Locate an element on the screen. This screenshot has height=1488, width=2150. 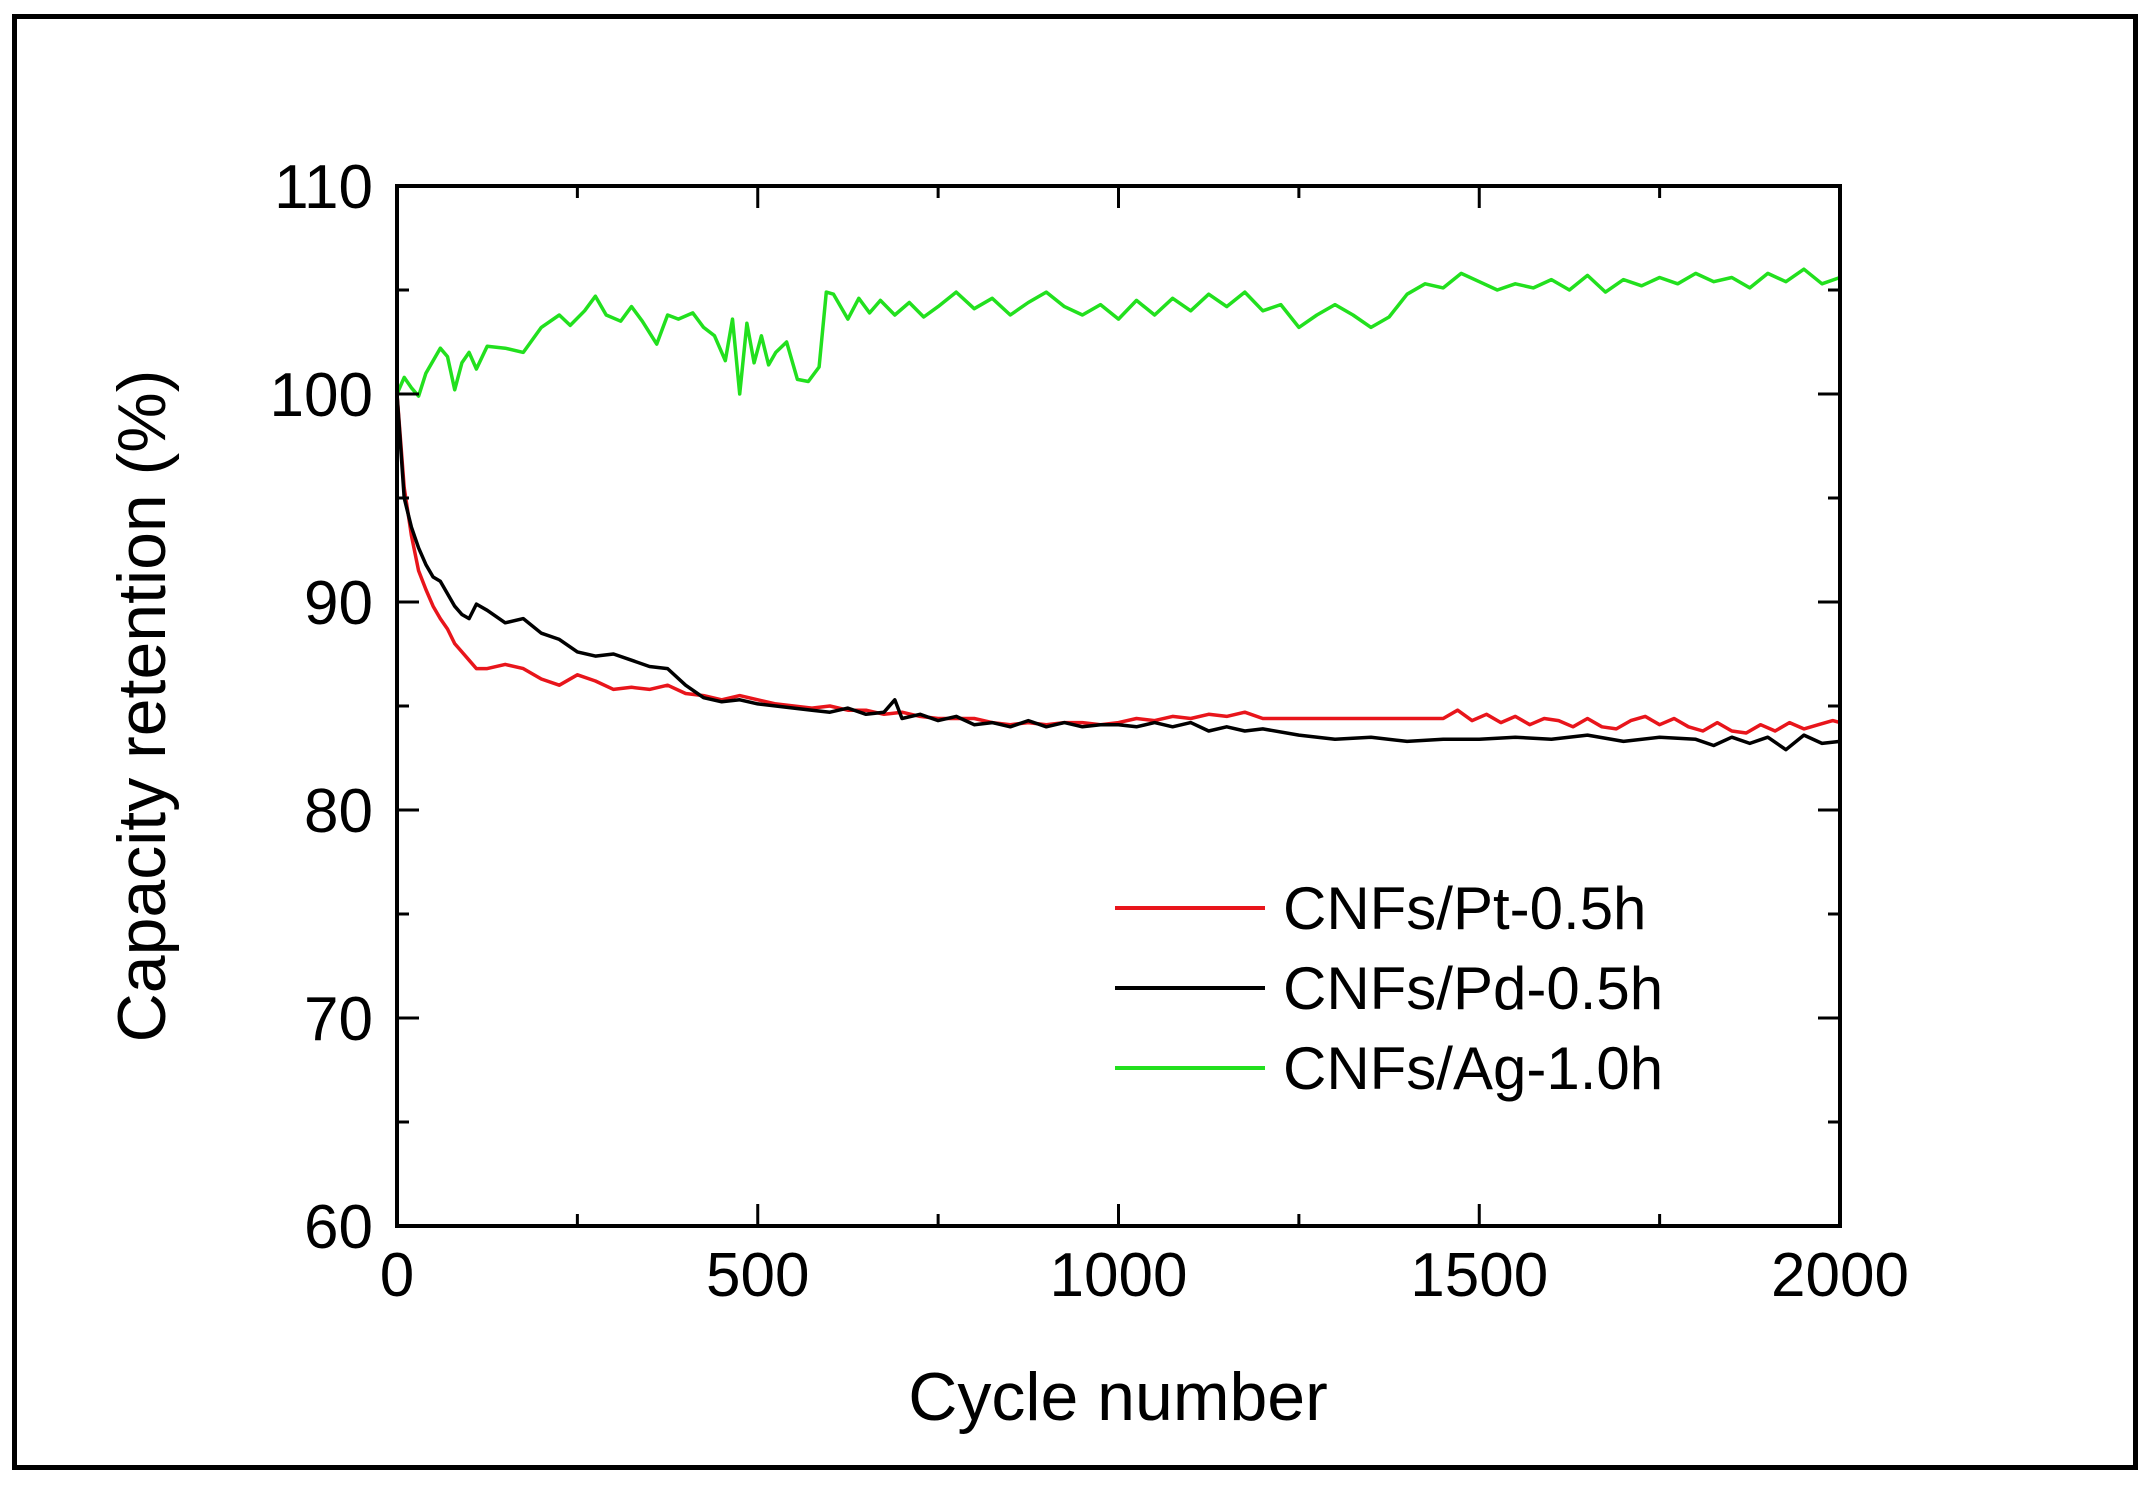
legend: CNFs/Pt-0.5h CNFs/Pd-0.5h CNFs/Ag-1.0h is located at coordinates (1389, 988).